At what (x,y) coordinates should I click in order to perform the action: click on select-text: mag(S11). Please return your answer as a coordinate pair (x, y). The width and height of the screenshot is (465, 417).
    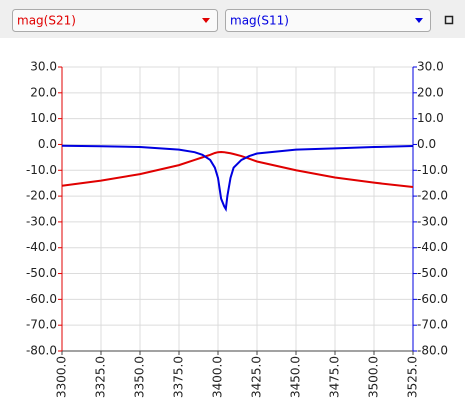
    Looking at the image, I should click on (259, 21).